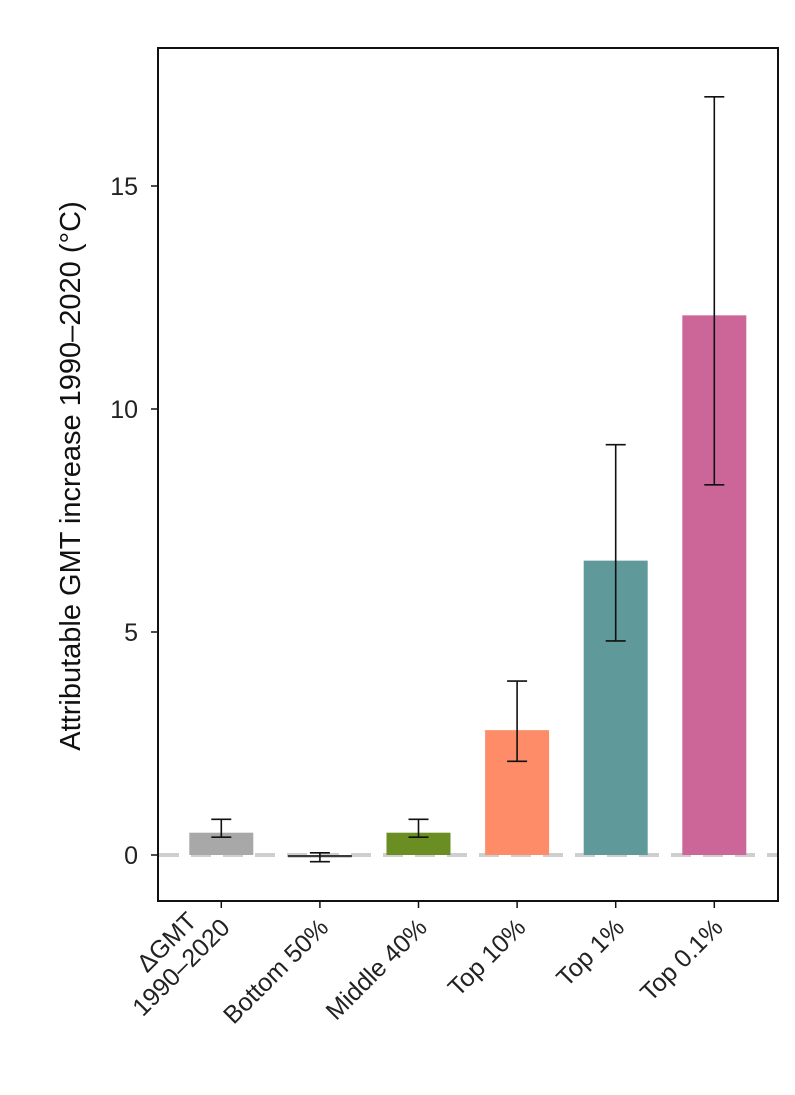 Image resolution: width=795 pixels, height=1095 pixels. What do you see at coordinates (487, 957) in the screenshot?
I see `x-tick-label-3: Top 10%` at bounding box center [487, 957].